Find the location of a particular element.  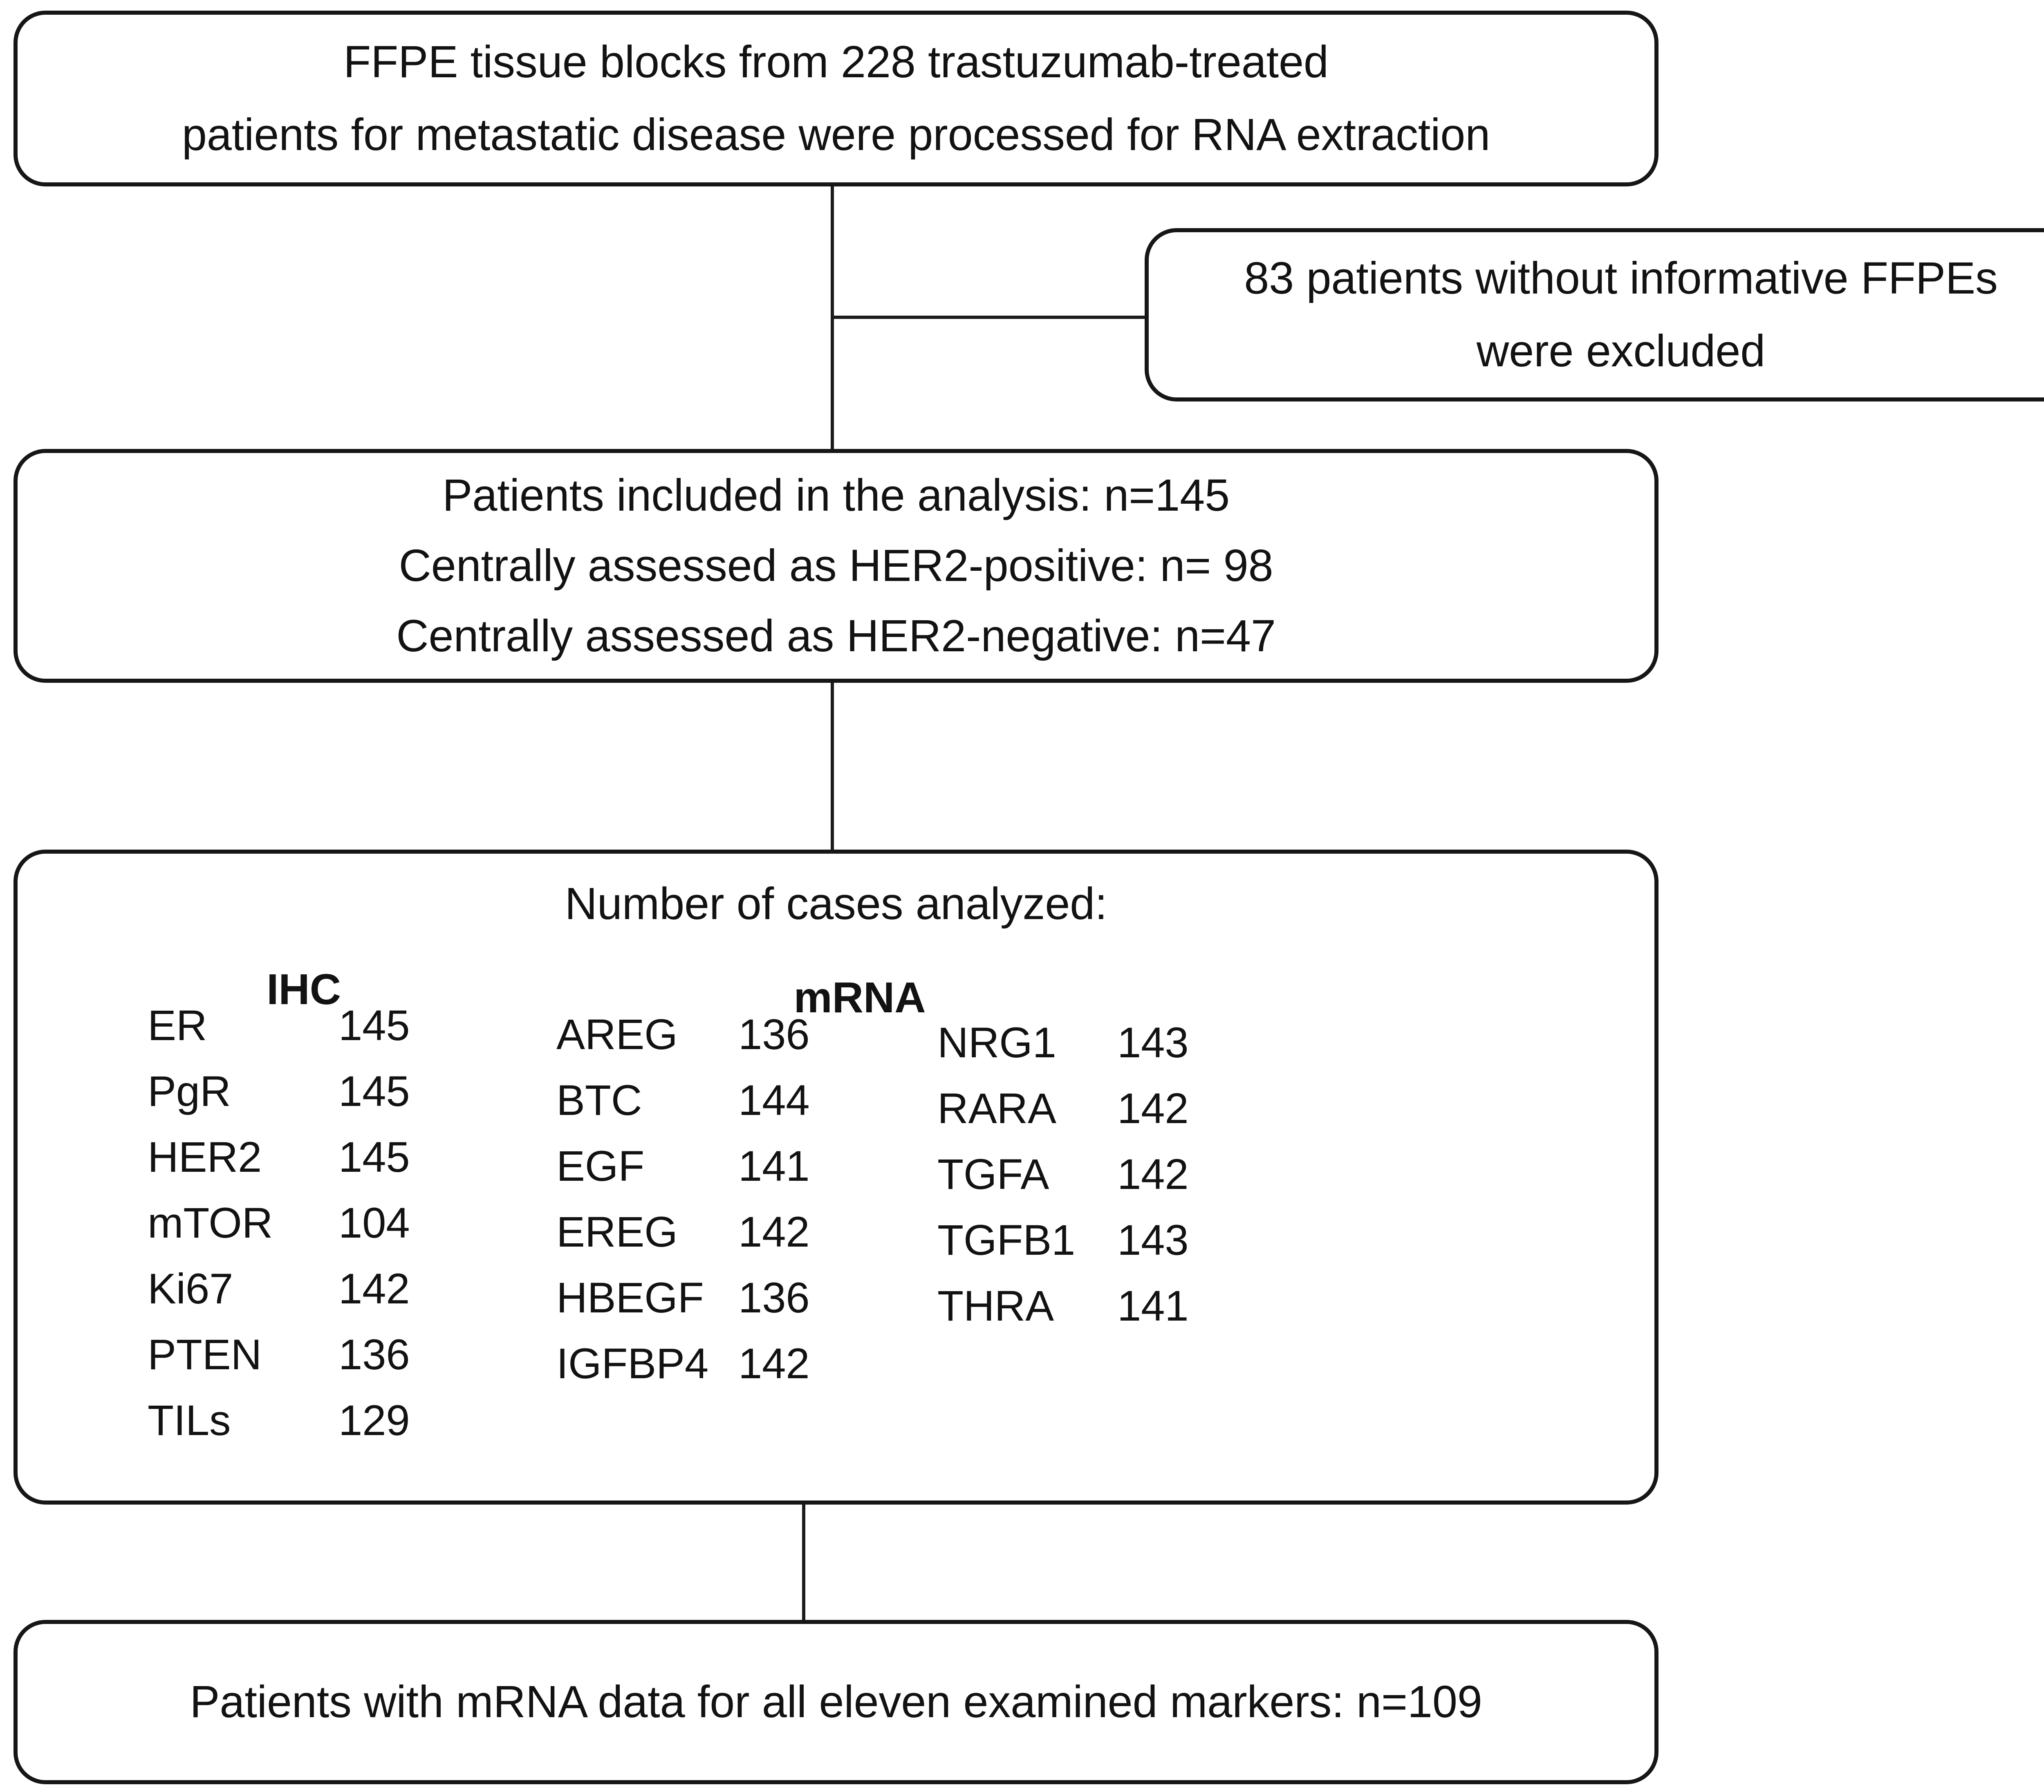

marker-label: Ki67 is located at coordinates (190, 1289).